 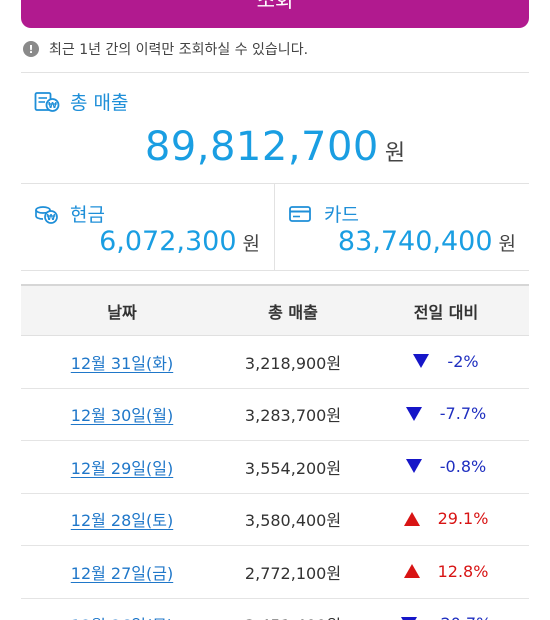 I want to click on card-value: 83,740,400, so click(x=415, y=241).